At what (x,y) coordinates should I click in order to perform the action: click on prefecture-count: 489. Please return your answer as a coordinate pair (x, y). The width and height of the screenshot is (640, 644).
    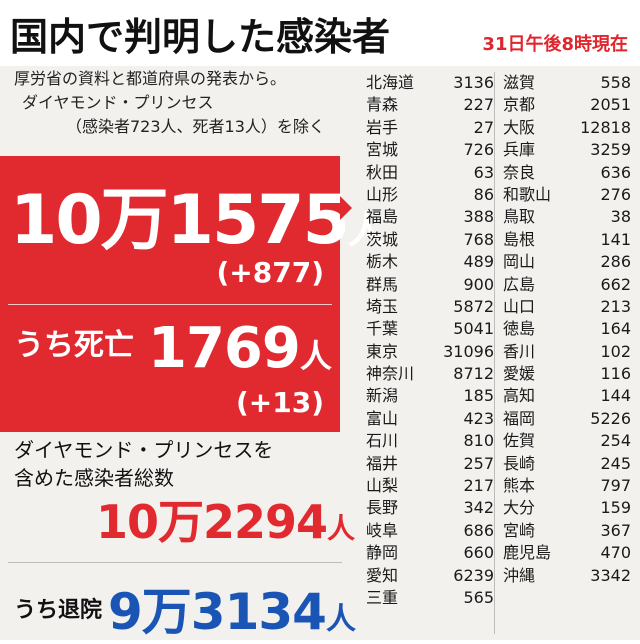
    Looking at the image, I should click on (478, 262).